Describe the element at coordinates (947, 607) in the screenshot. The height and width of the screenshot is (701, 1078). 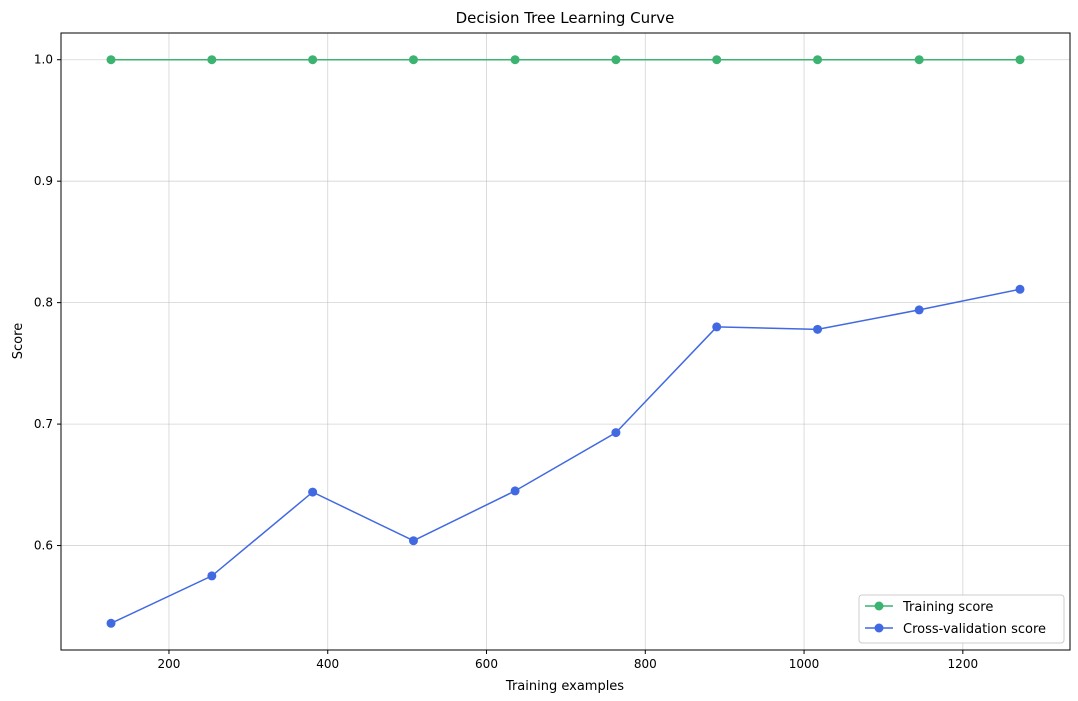
I see `legend-label-training: Training score` at that location.